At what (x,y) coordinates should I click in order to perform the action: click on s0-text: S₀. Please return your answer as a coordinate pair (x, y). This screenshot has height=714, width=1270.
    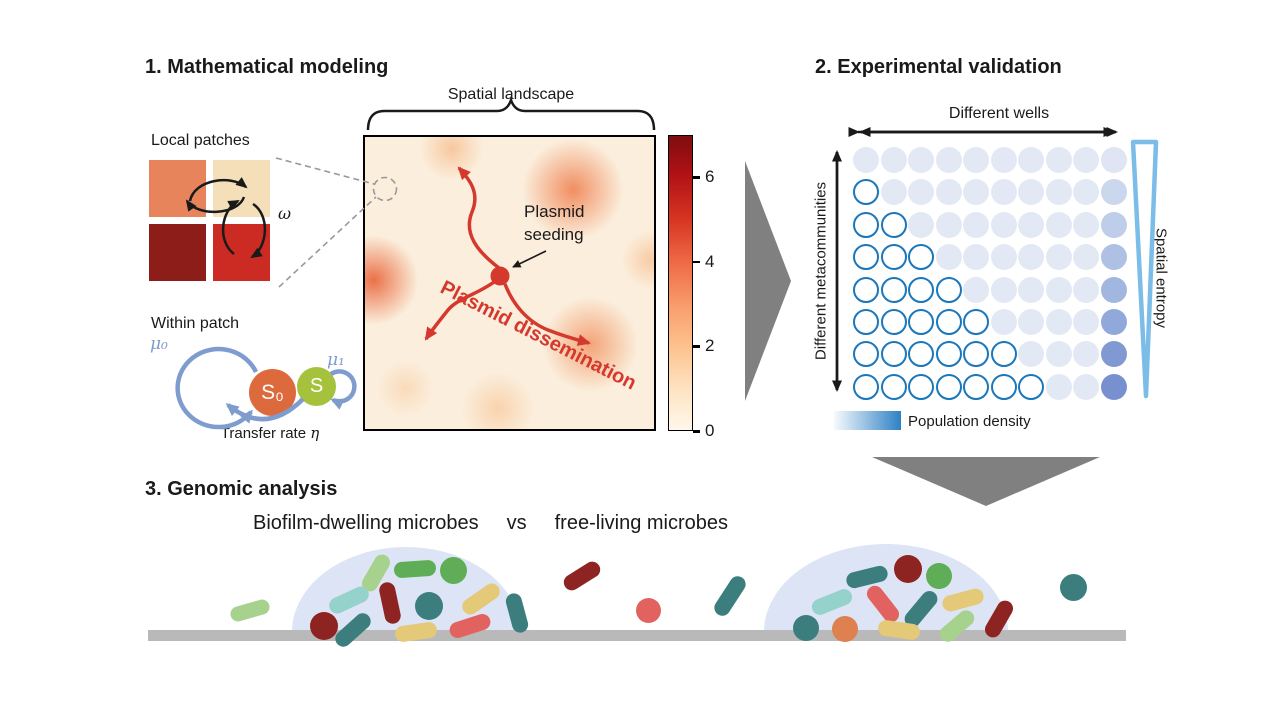
    Looking at the image, I should click on (272, 392).